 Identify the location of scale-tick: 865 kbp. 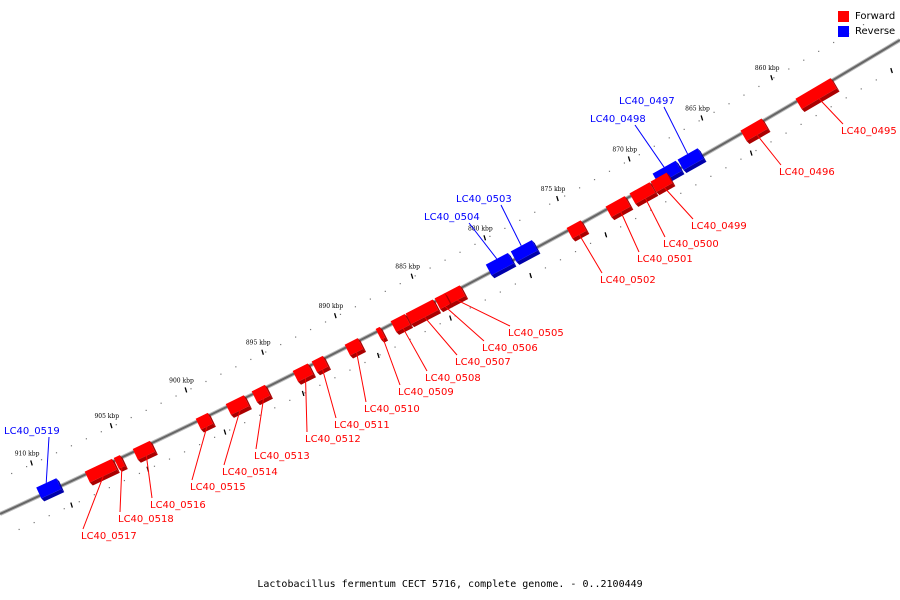
(697, 113).